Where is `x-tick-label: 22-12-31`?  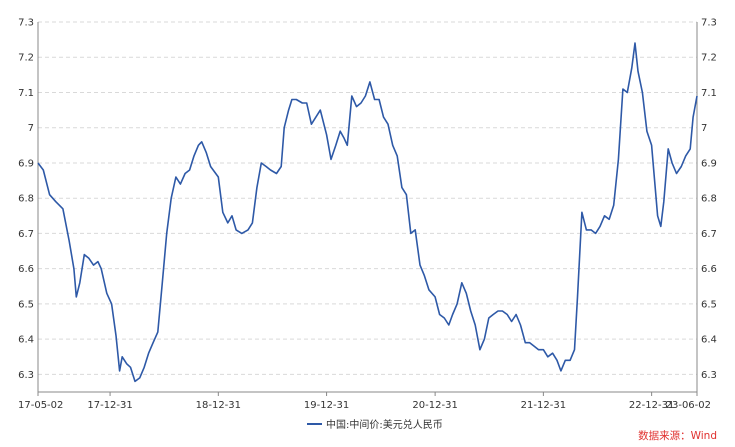
x-tick-label: 22-12-31 is located at coordinates (651, 405).